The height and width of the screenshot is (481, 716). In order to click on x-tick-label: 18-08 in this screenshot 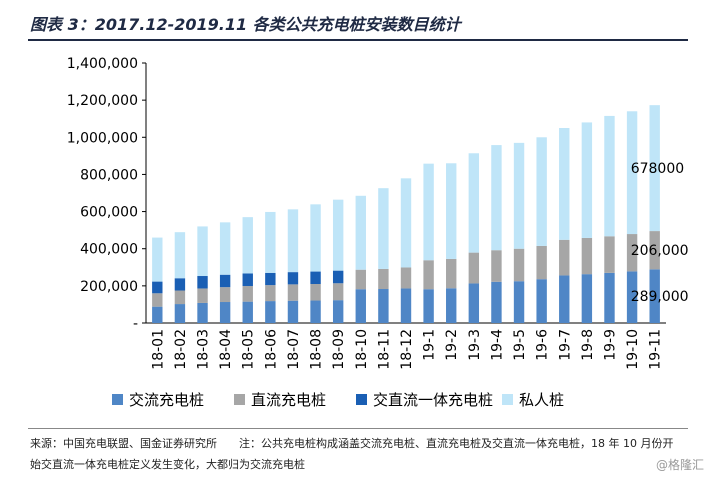, I will do `click(317, 349)`.